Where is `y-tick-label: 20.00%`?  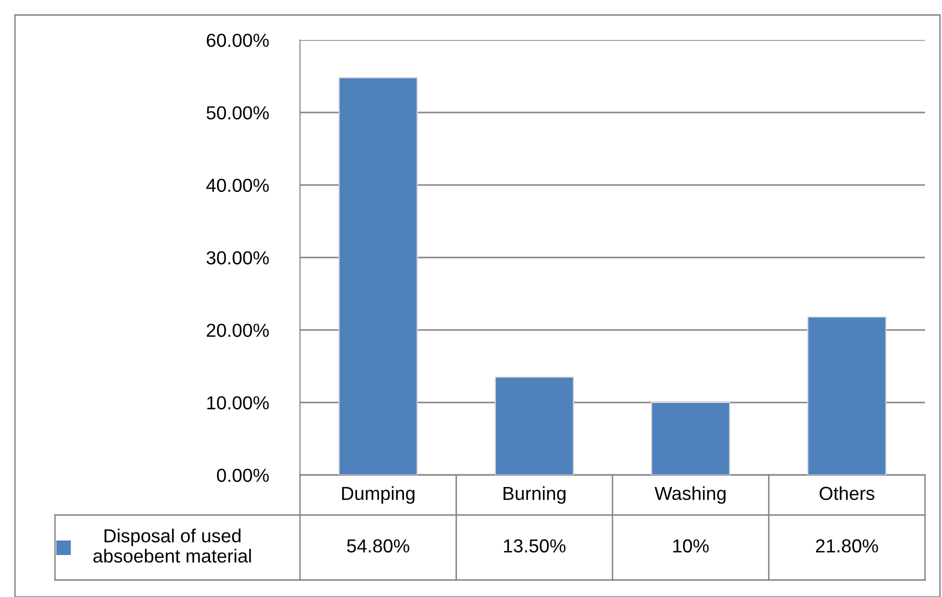 y-tick-label: 20.00% is located at coordinates (237, 330).